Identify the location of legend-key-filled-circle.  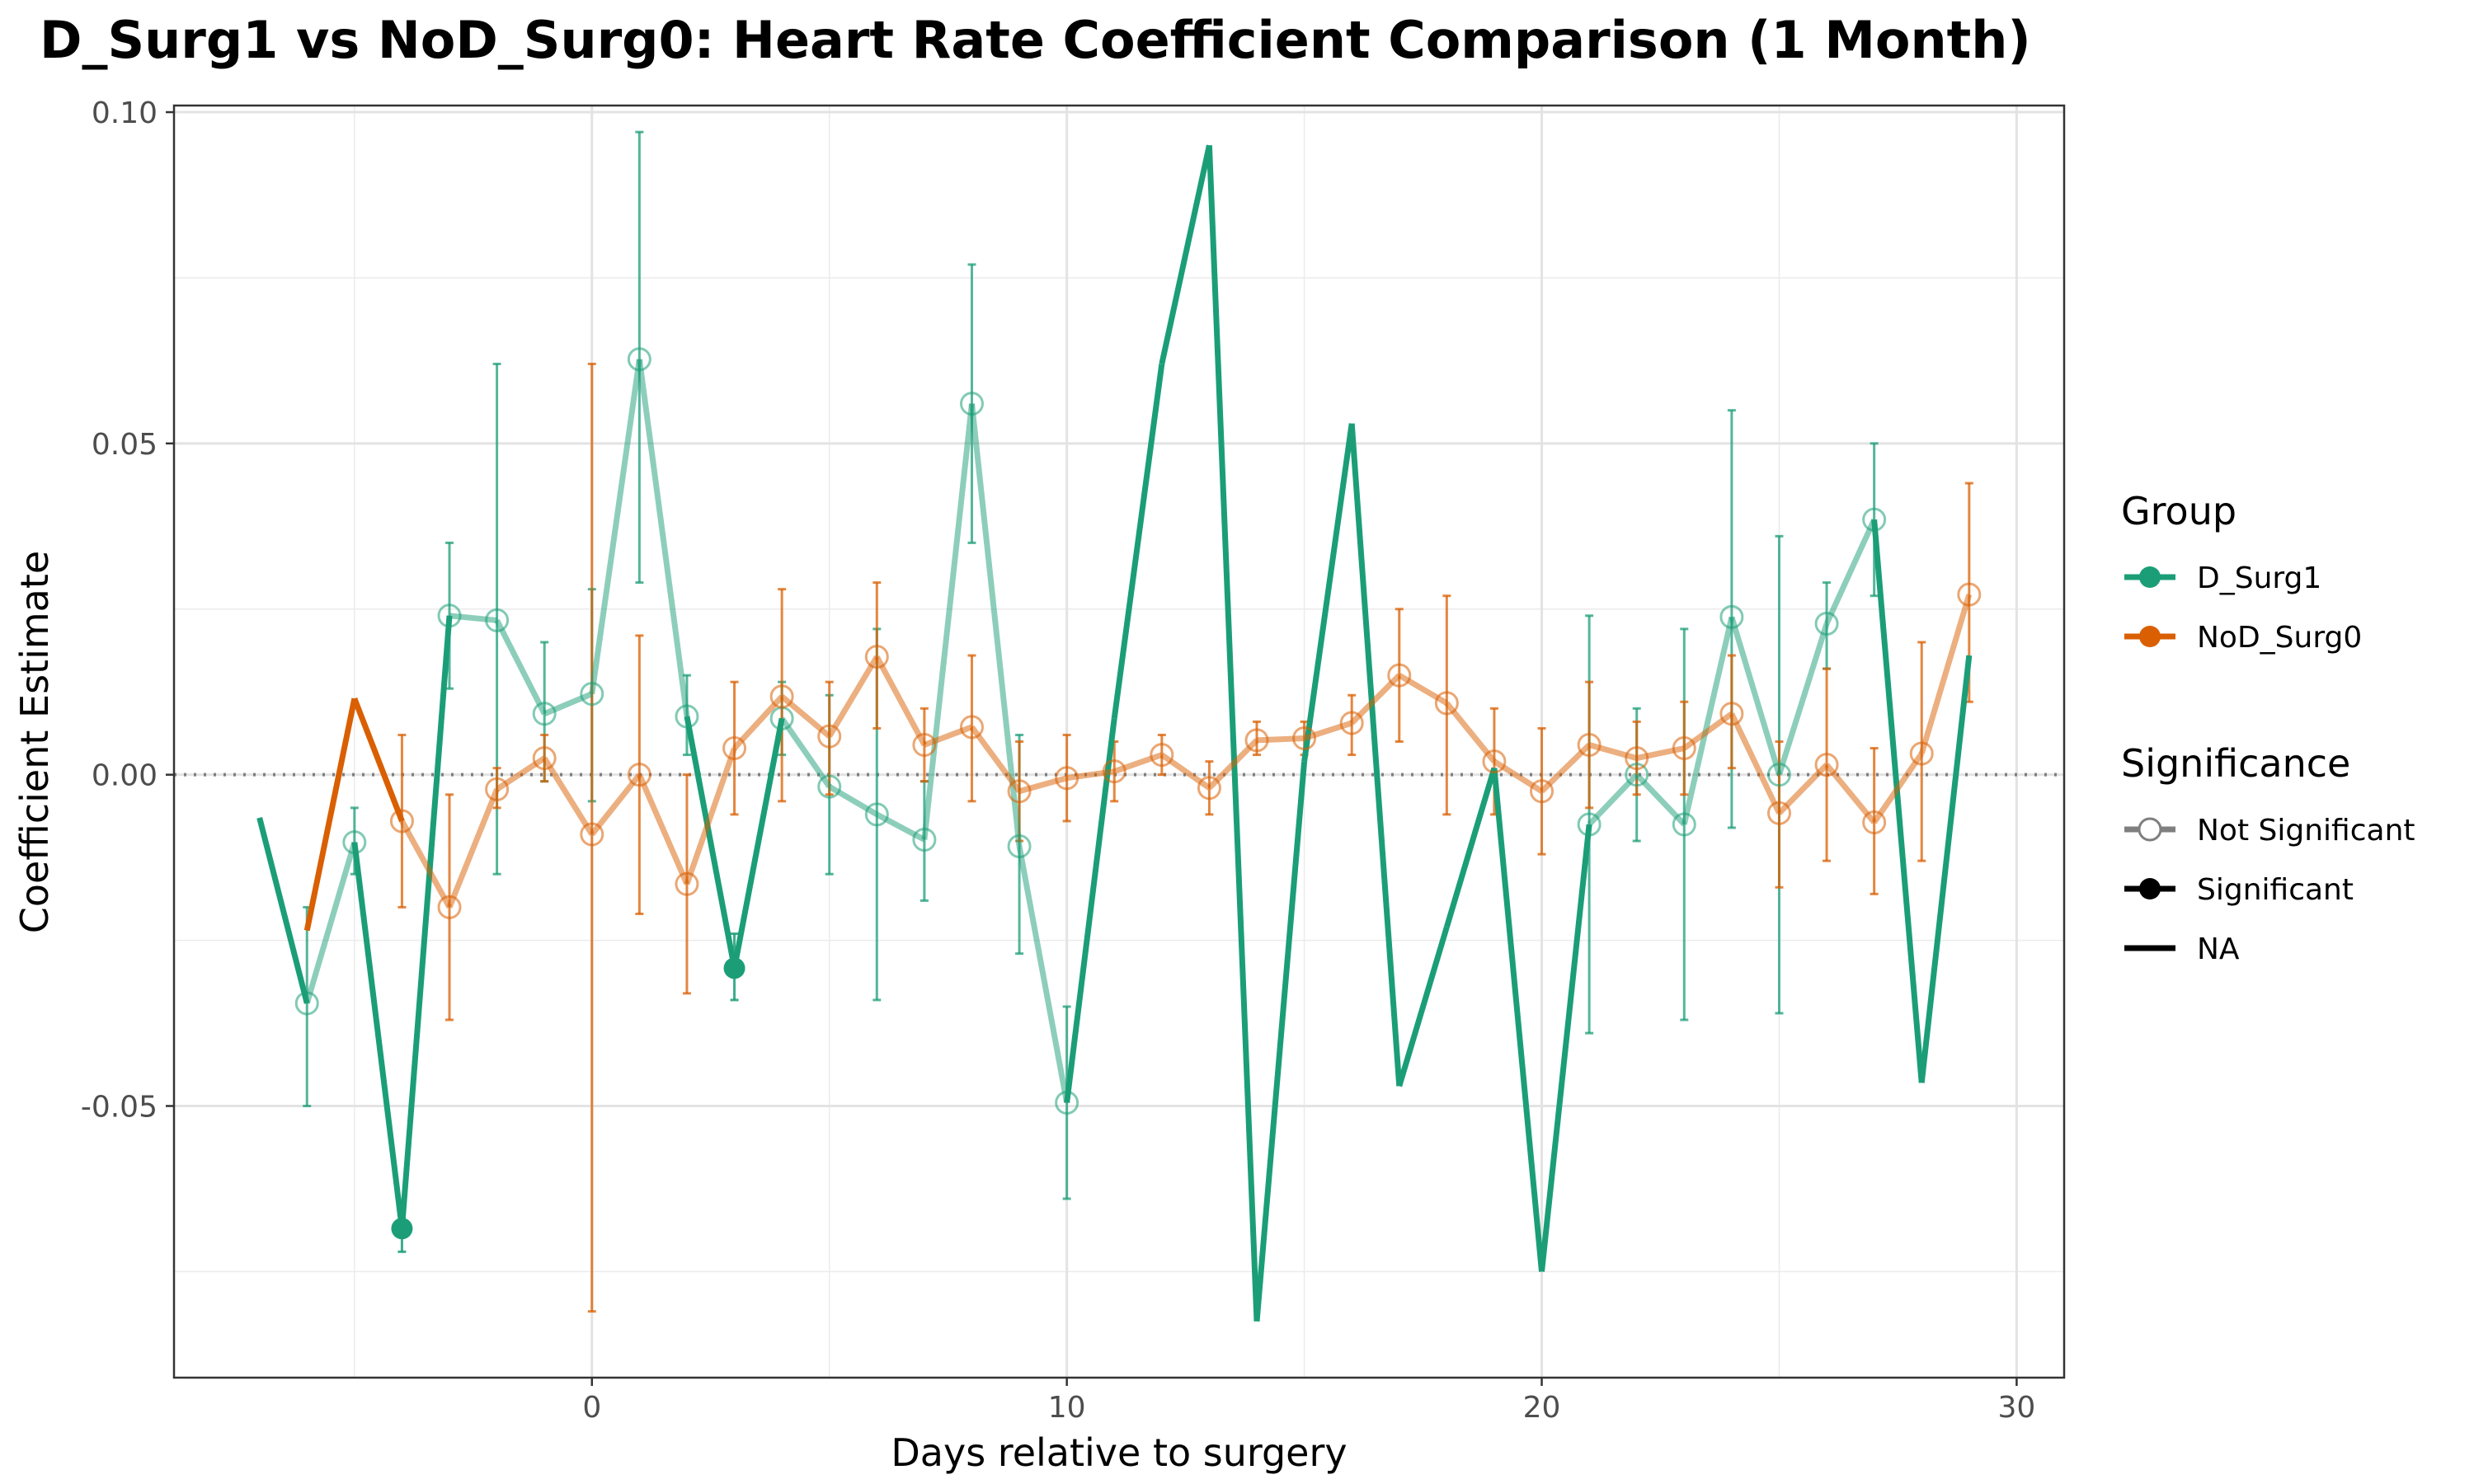
(2150, 888).